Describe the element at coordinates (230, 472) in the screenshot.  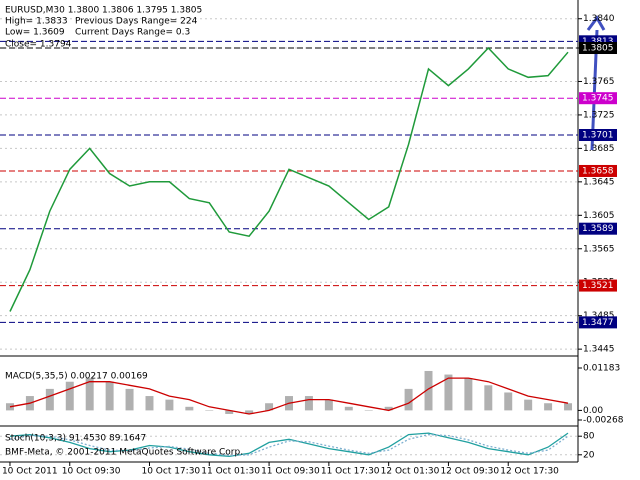
I see `x-tick-label: 11 Oct 01:30` at that location.